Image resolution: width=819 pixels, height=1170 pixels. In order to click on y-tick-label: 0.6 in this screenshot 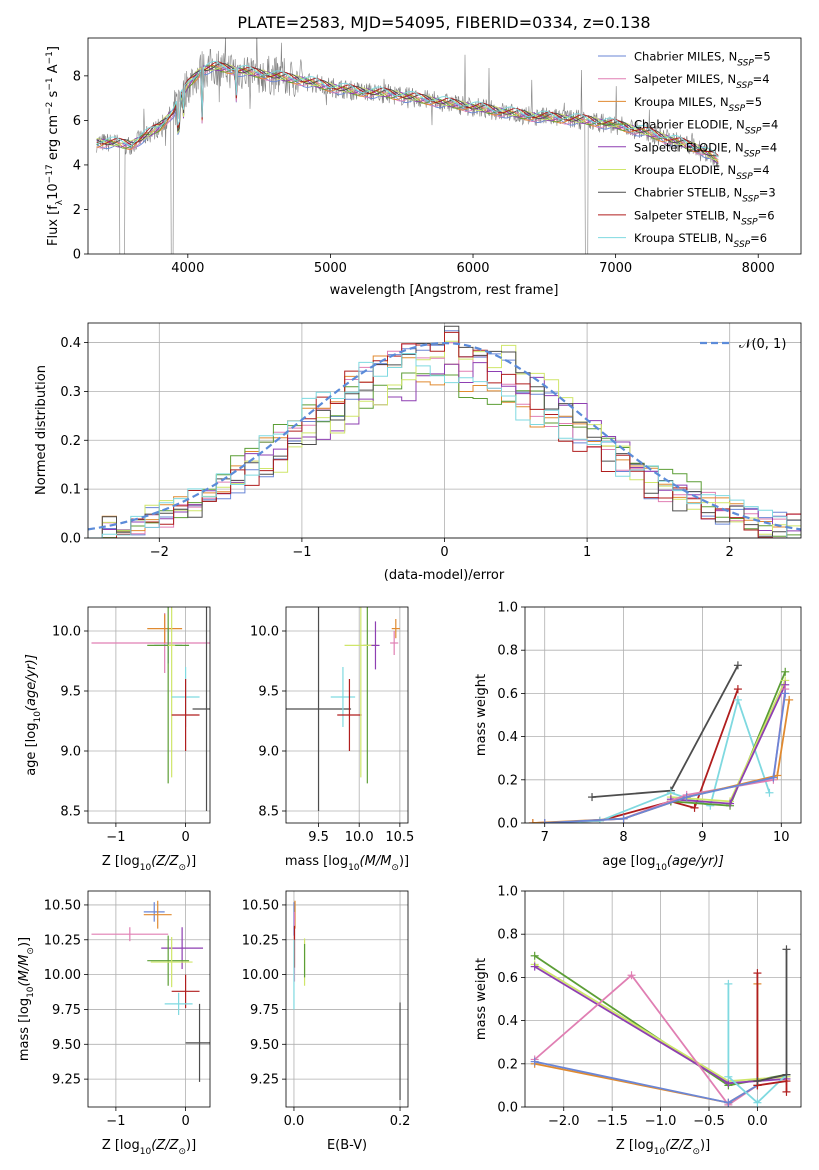, I will do `click(507, 694)`.